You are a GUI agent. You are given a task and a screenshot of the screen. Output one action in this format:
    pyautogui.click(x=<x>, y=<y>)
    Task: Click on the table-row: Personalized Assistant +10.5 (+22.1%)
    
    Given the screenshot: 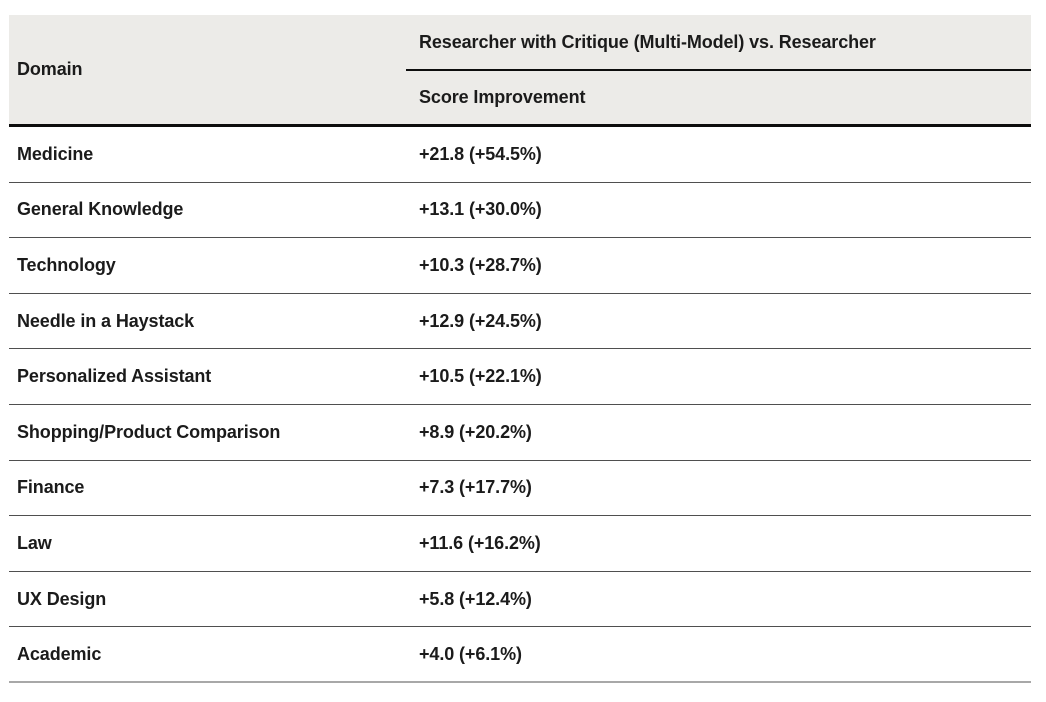 What is the action you would take?
    pyautogui.click(x=520, y=377)
    